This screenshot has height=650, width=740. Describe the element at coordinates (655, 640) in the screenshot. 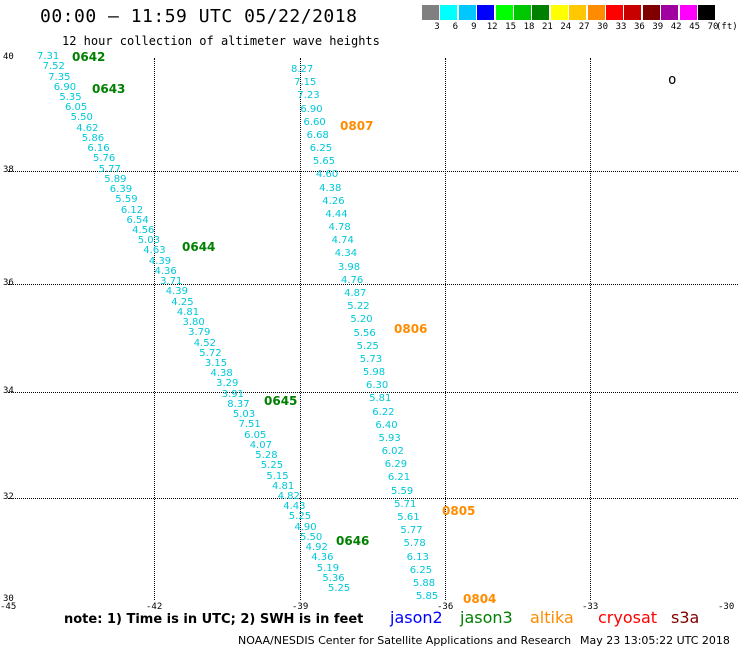

I see `timestamp-text: May 23 13:05:22 UTC 2018` at that location.